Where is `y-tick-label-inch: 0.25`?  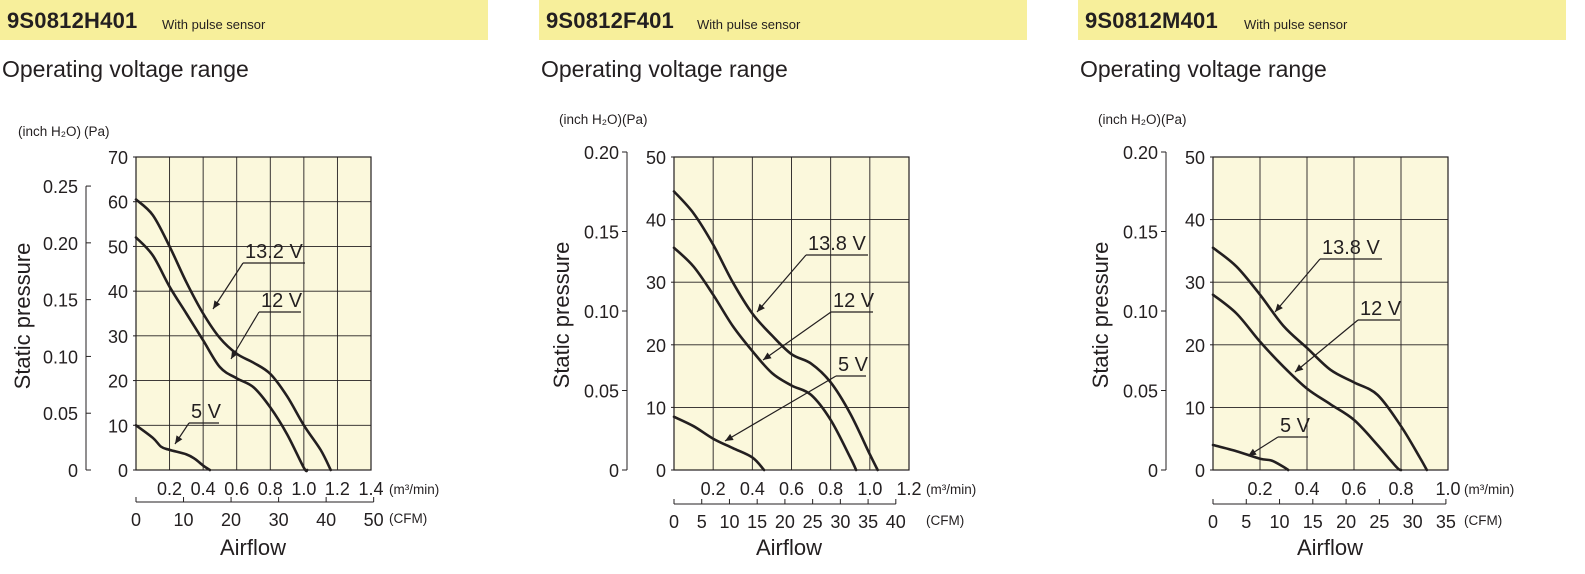
y-tick-label-inch: 0.25 is located at coordinates (60, 187).